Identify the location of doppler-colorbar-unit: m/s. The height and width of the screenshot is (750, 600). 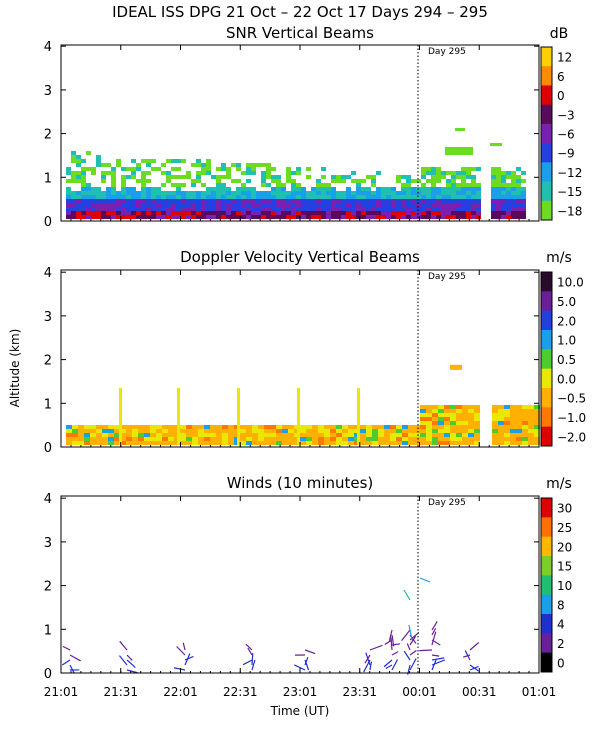
(559, 258).